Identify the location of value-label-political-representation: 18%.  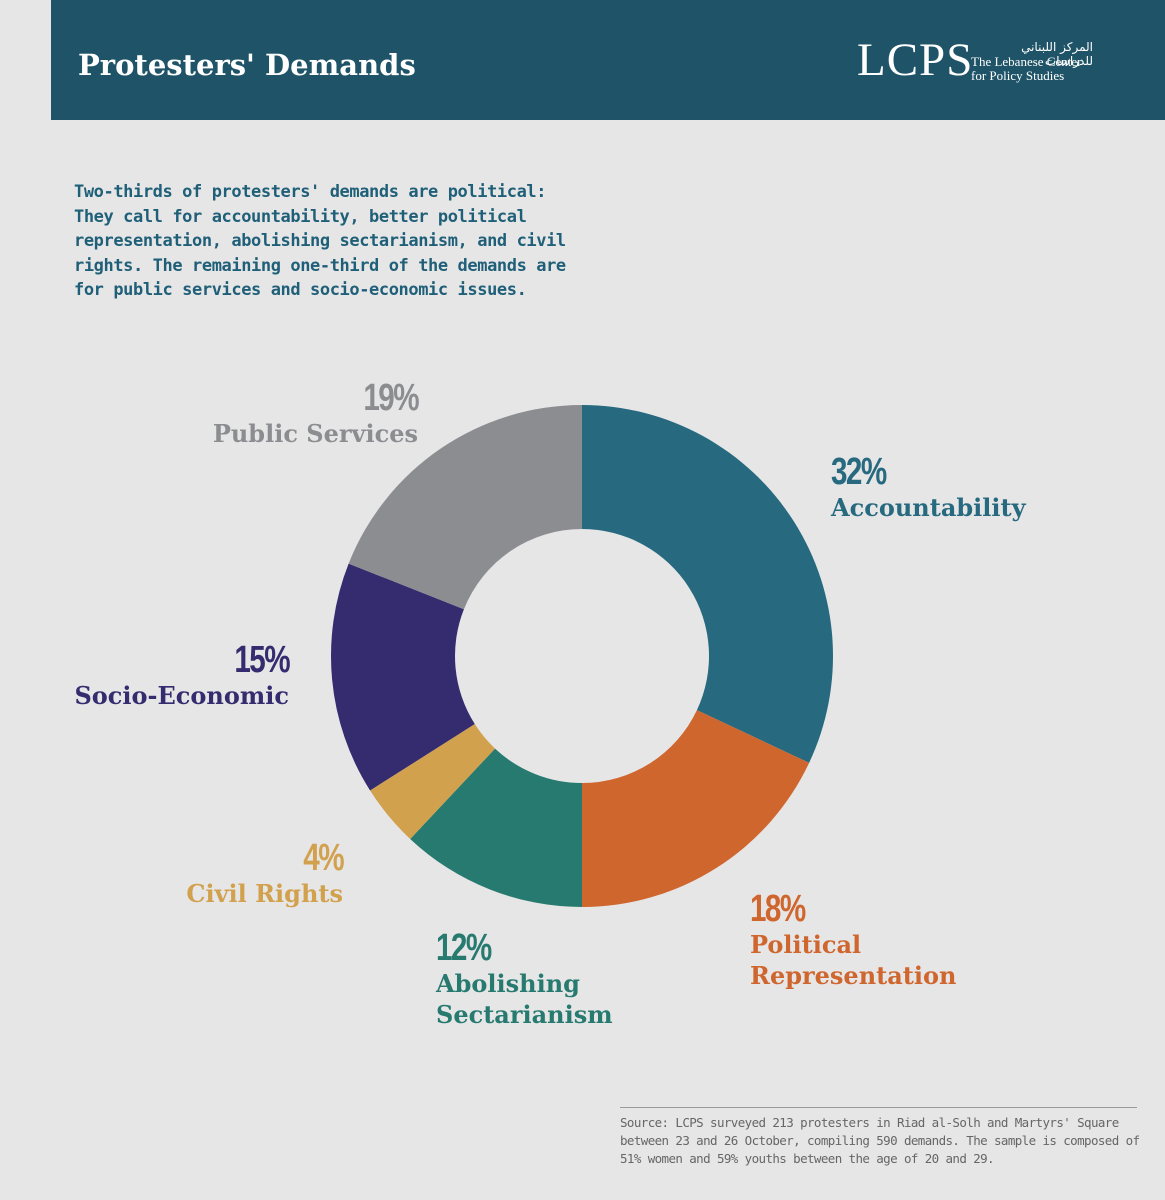
(778, 909).